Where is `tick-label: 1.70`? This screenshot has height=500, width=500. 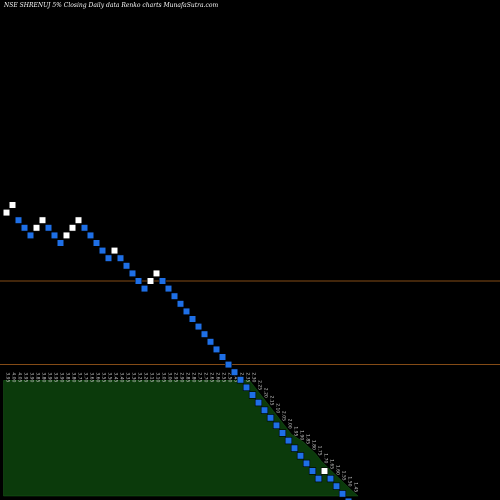 tick-label: 1.70 is located at coordinates (326, 458).